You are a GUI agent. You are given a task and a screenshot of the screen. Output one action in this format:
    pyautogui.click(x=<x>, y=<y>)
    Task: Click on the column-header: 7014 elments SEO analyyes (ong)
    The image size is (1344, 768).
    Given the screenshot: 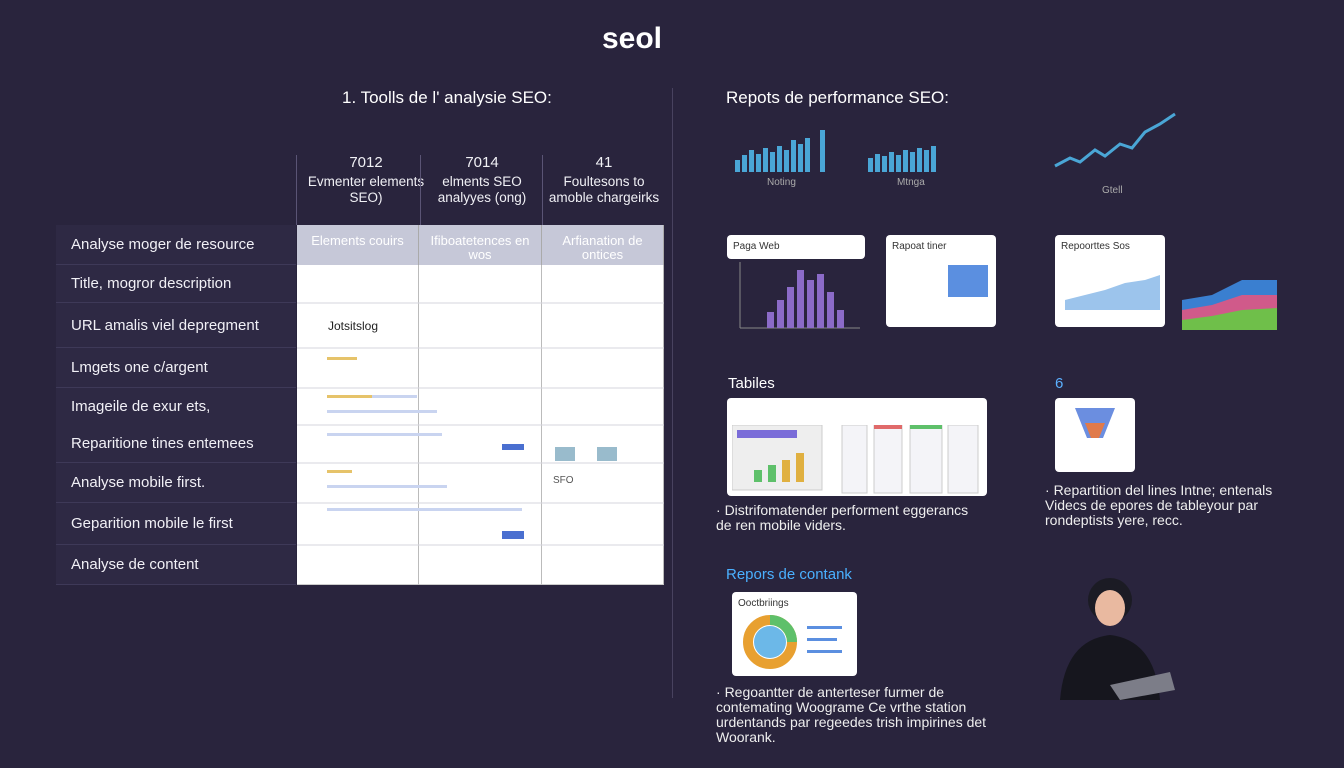 What is the action you would take?
    pyautogui.click(x=481, y=190)
    